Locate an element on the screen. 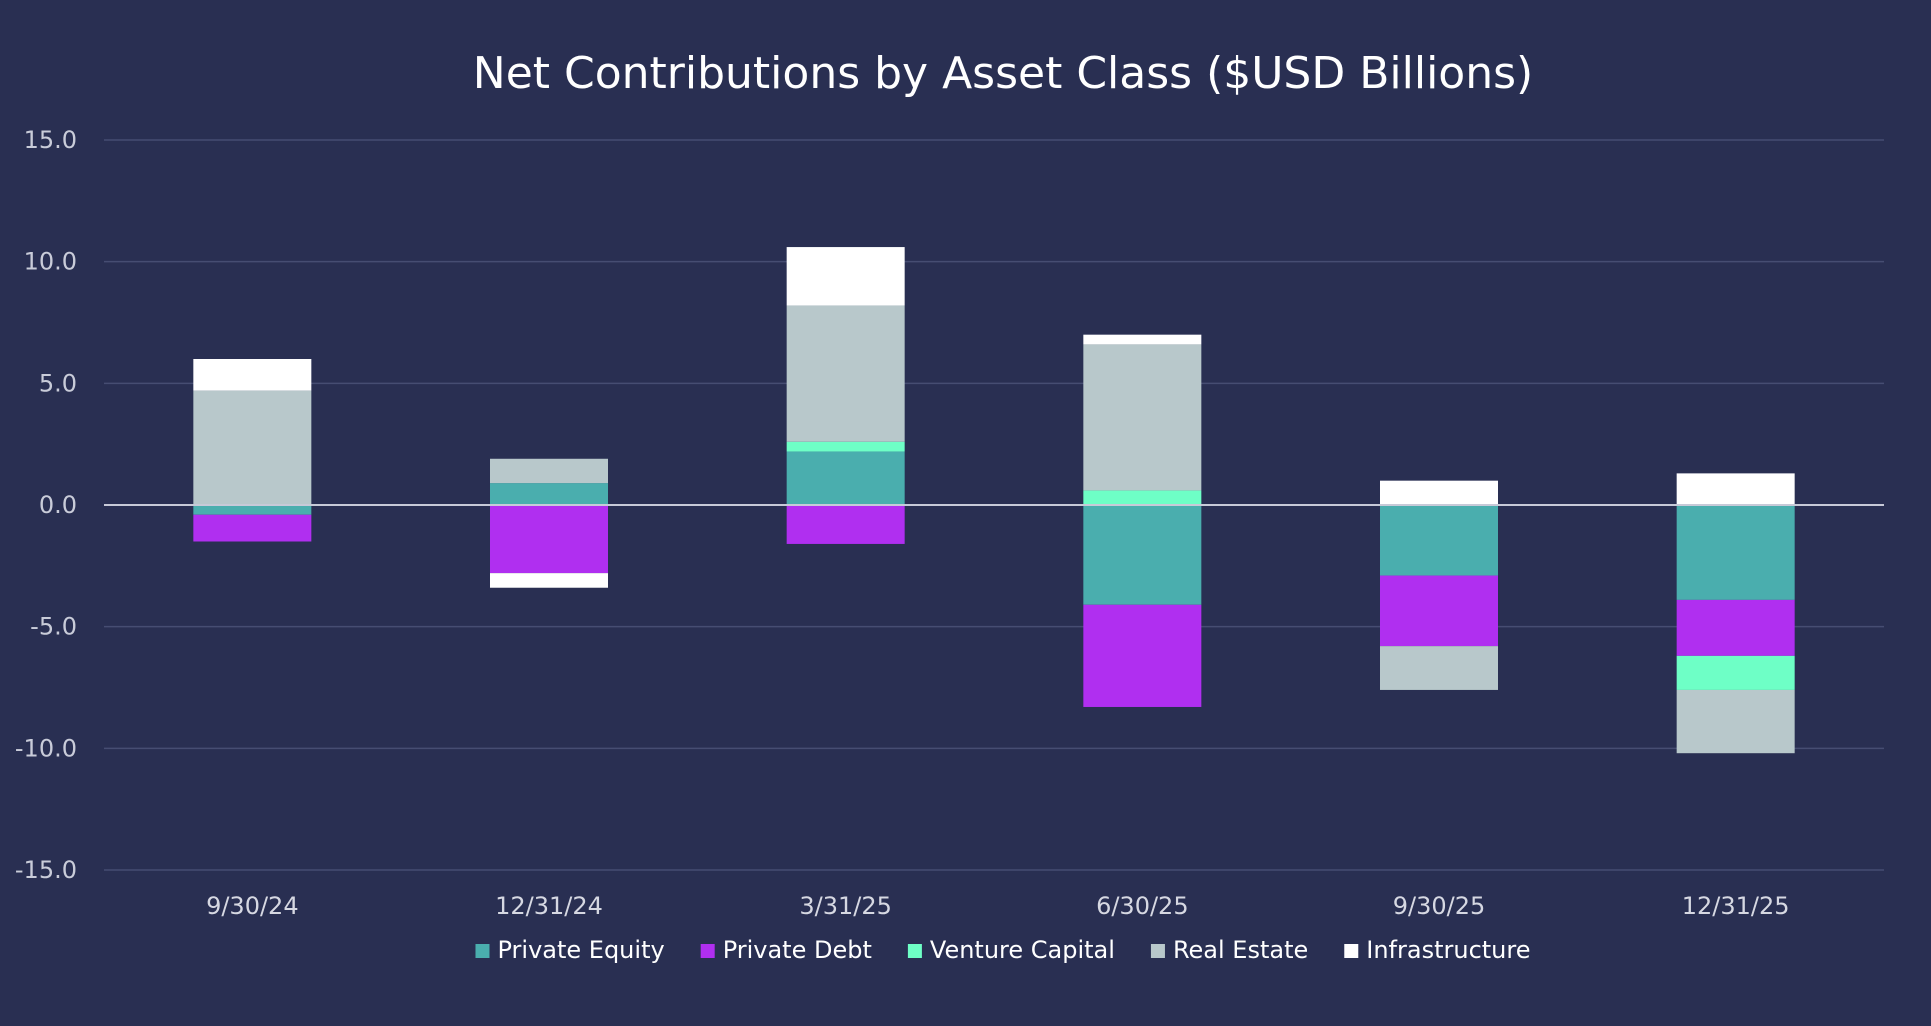 Image resolution: width=1931 pixels, height=1026 pixels. y-tick-label: 0.0 is located at coordinates (58, 505).